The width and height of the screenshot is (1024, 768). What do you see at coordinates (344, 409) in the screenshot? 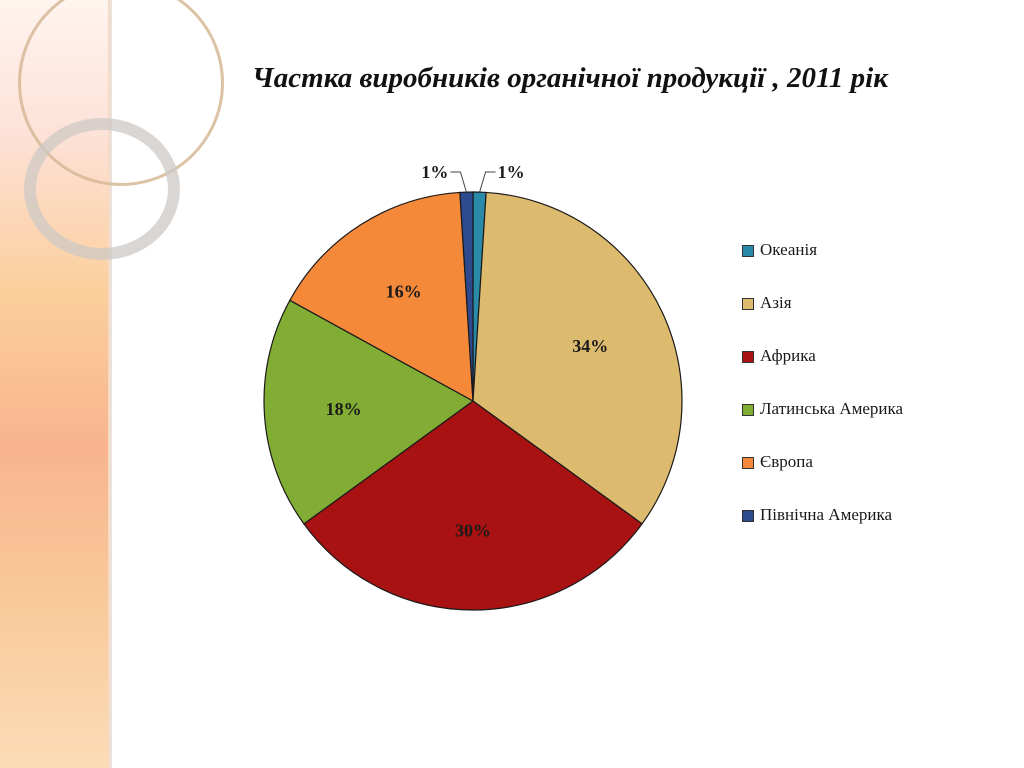
I see `slice-label: 18%` at bounding box center [344, 409].